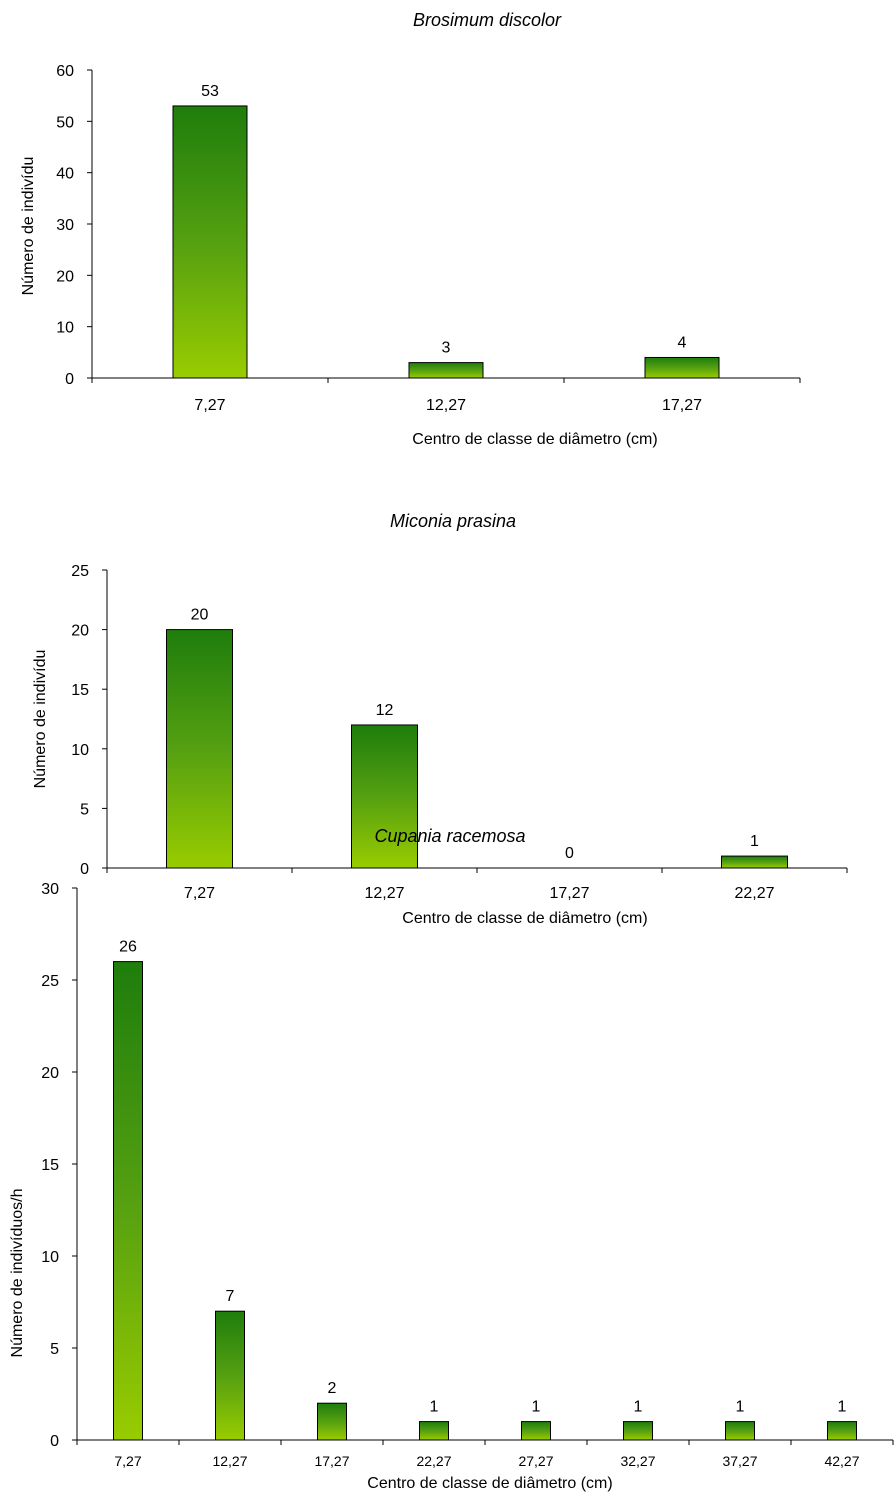  I want to click on chart-title: Cupania racemosa, so click(449, 836).